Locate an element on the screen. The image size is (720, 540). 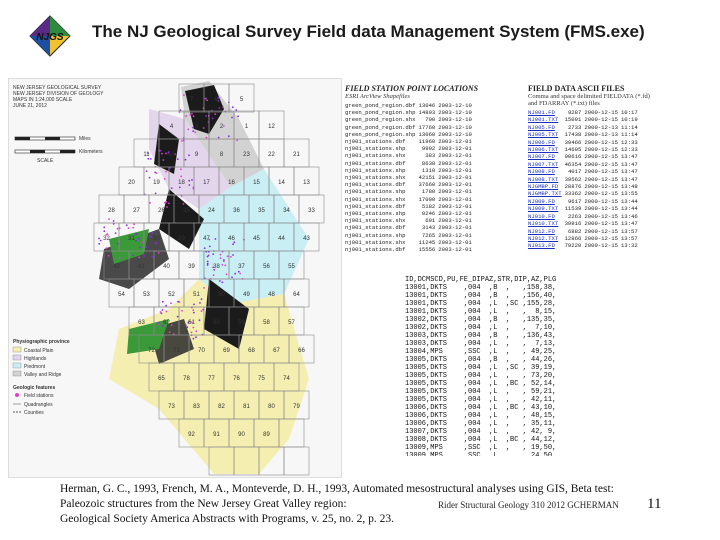
csv-line: 13001,DKTS ,004 ,B , ,158,38, is located at coordinates (481, 288).